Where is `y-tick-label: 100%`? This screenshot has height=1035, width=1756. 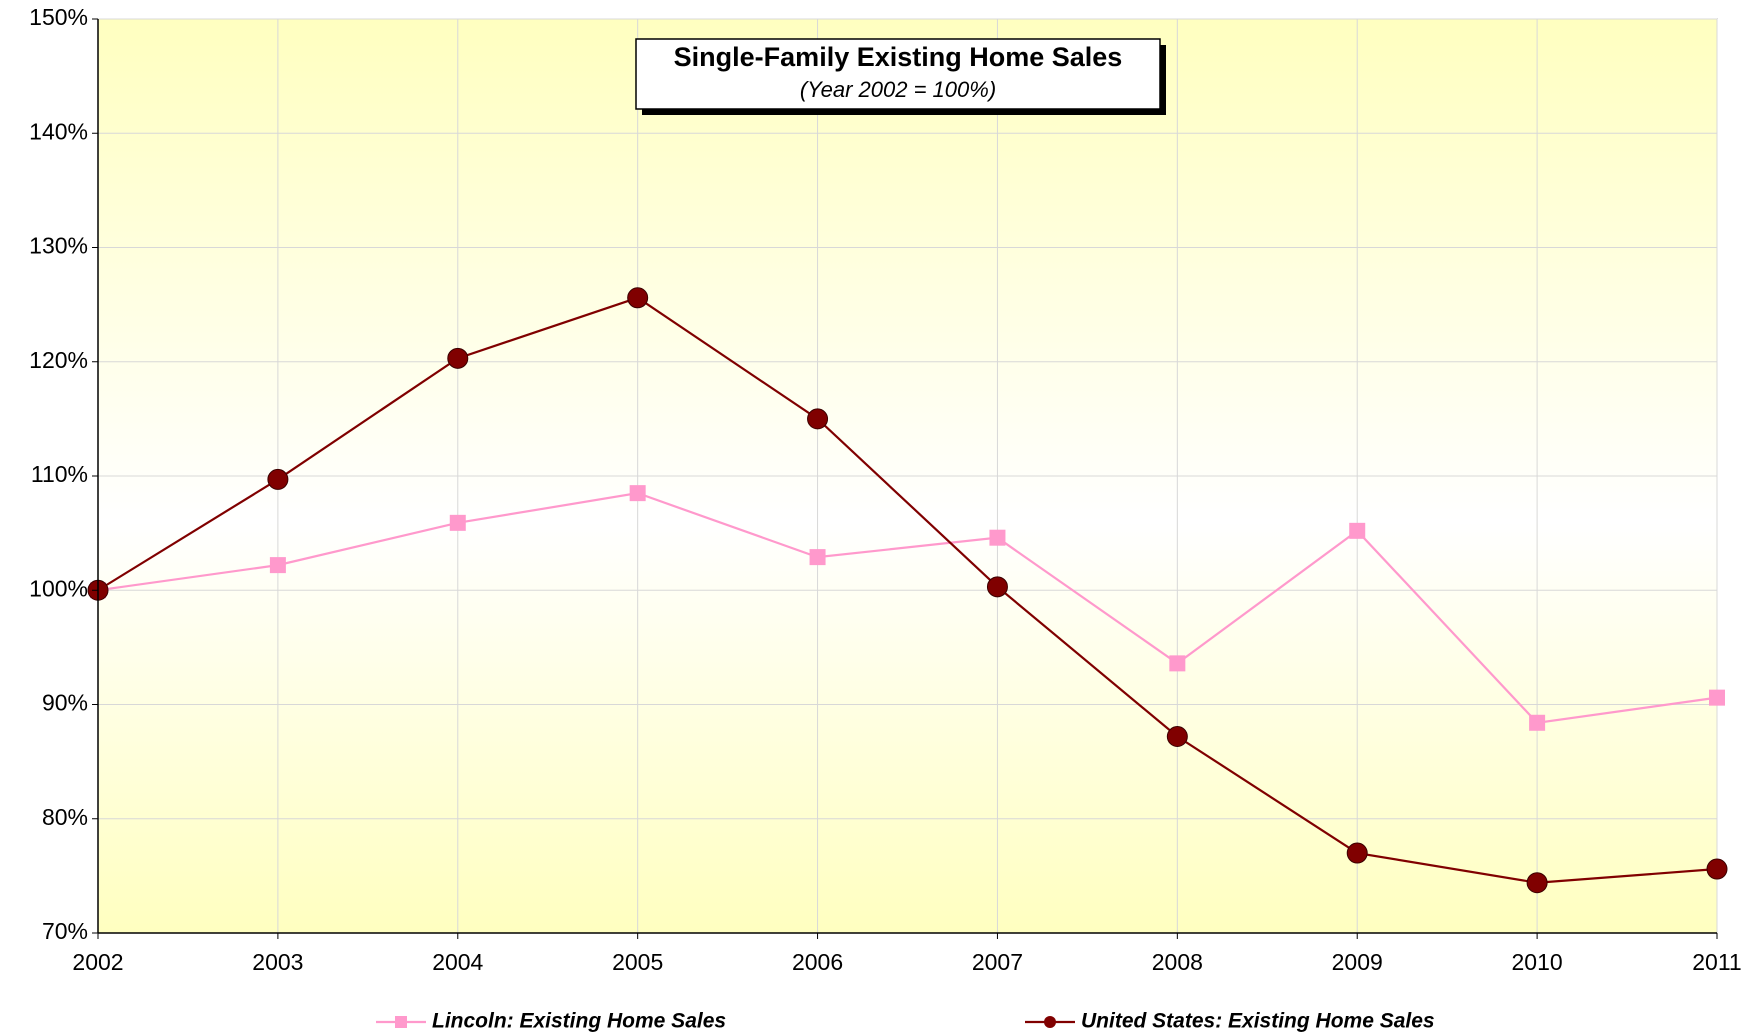
y-tick-label: 100% is located at coordinates (58, 588).